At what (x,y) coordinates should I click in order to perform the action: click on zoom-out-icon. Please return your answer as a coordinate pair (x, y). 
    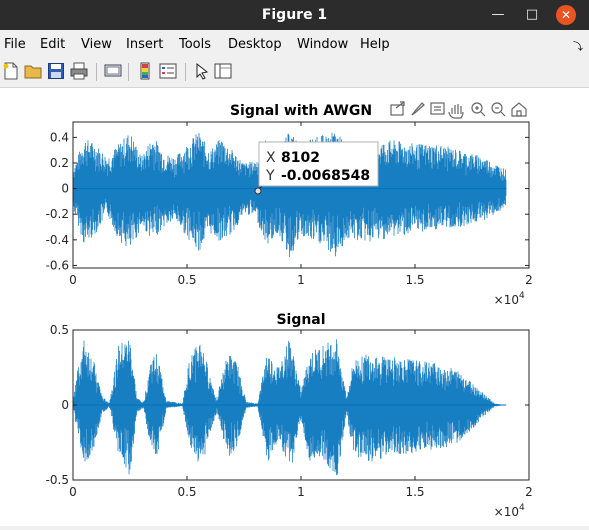
    Looking at the image, I should click on (498, 109).